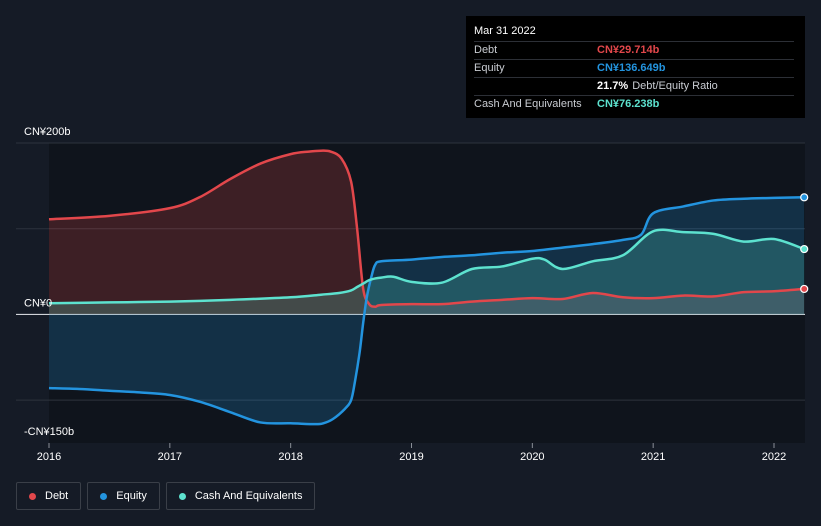 The width and height of the screenshot is (821, 526). I want to click on legend-item-debt: Debt, so click(49, 496).